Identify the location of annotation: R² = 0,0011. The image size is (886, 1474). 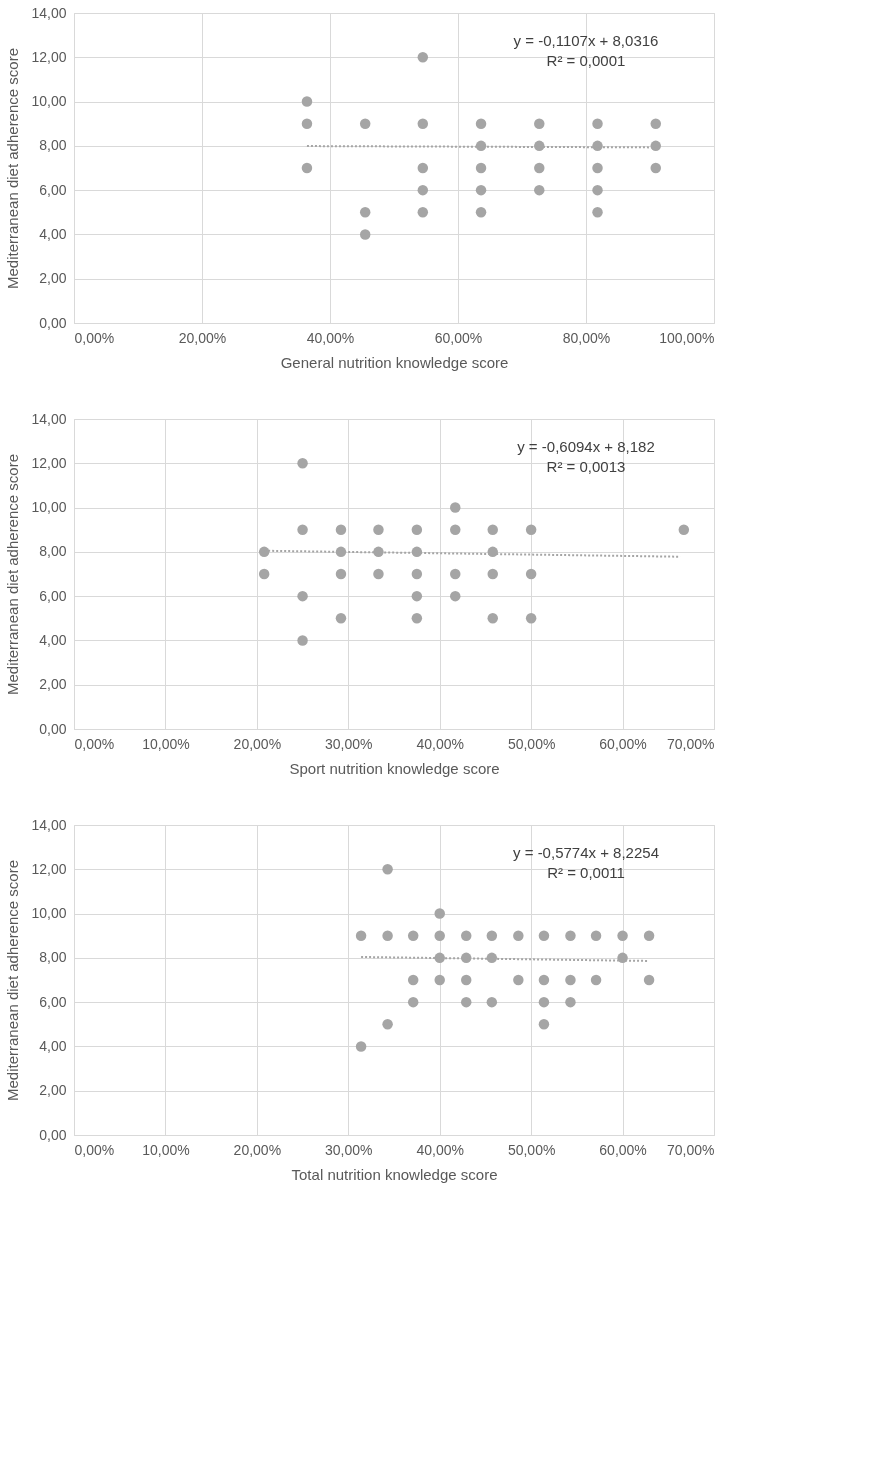
(586, 872).